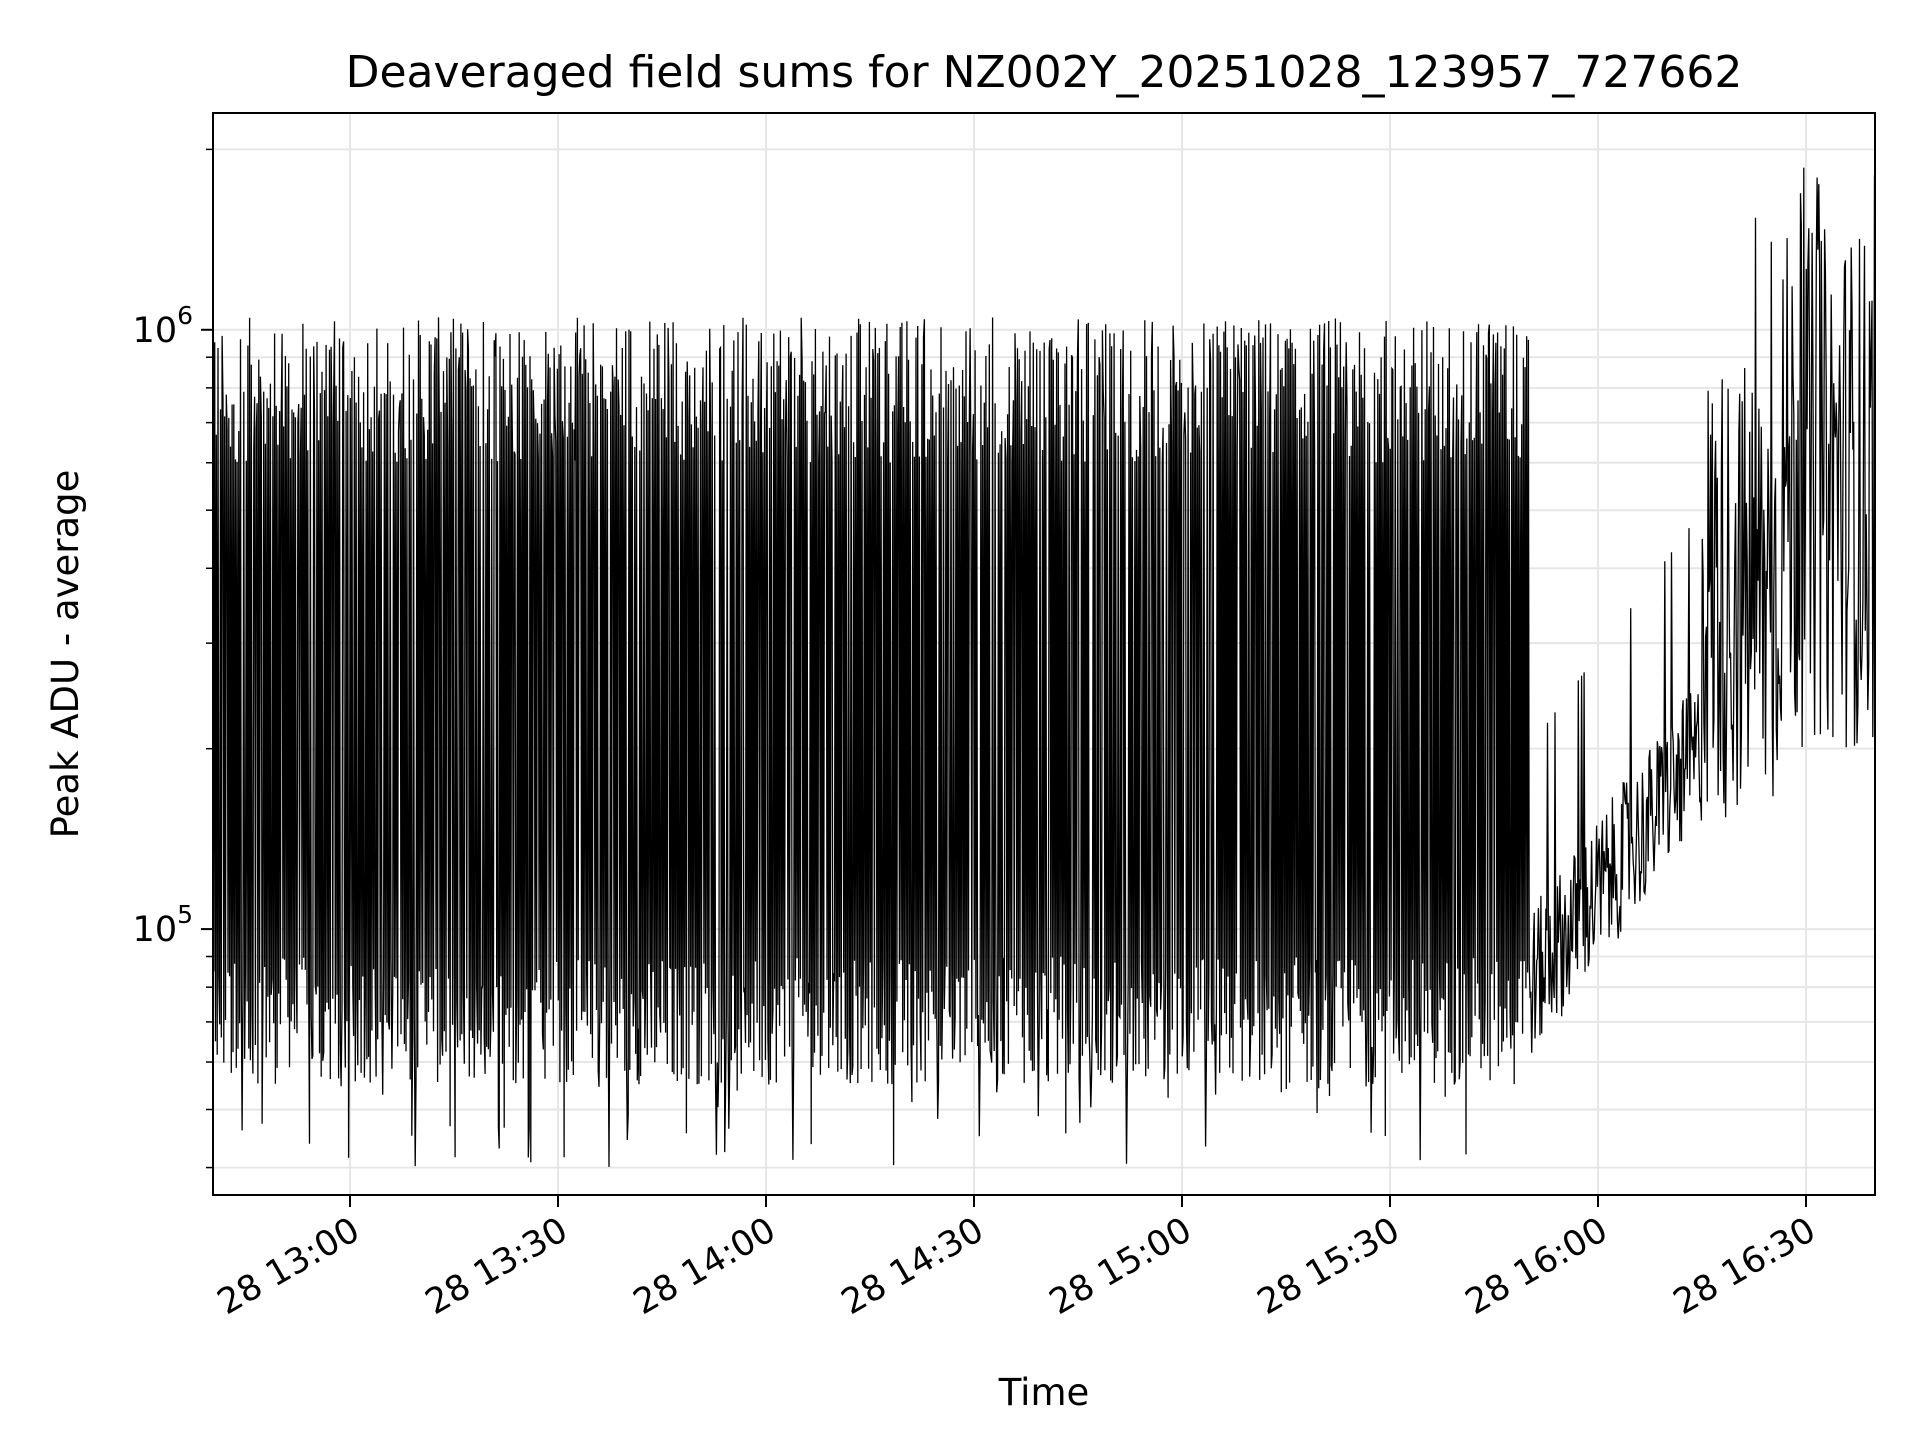  I want to click on y-tick-label: 10⁵, so click(163, 925).